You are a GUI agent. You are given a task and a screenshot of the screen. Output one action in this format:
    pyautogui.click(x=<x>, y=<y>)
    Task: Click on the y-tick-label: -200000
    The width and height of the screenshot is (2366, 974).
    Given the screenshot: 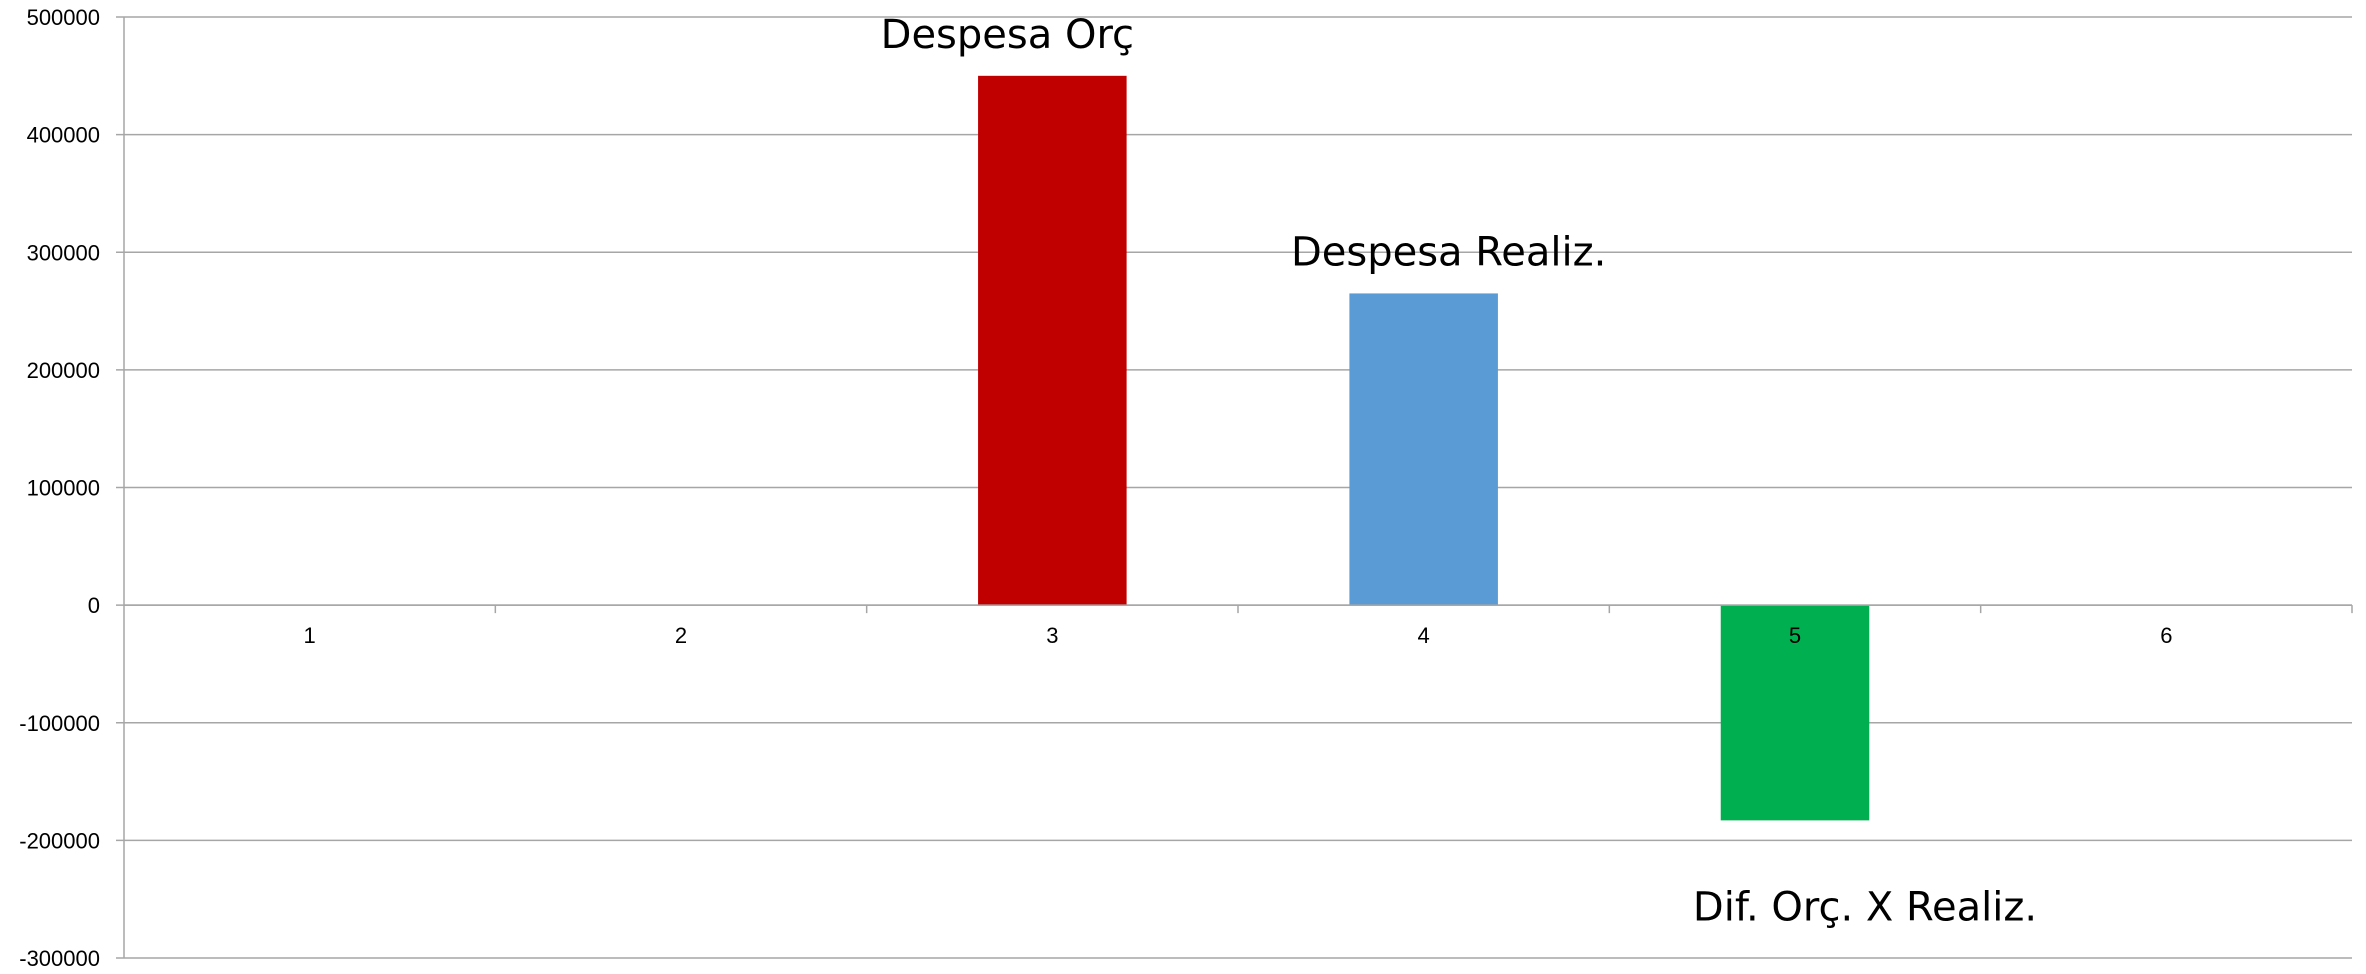 What is the action you would take?
    pyautogui.click(x=59, y=840)
    